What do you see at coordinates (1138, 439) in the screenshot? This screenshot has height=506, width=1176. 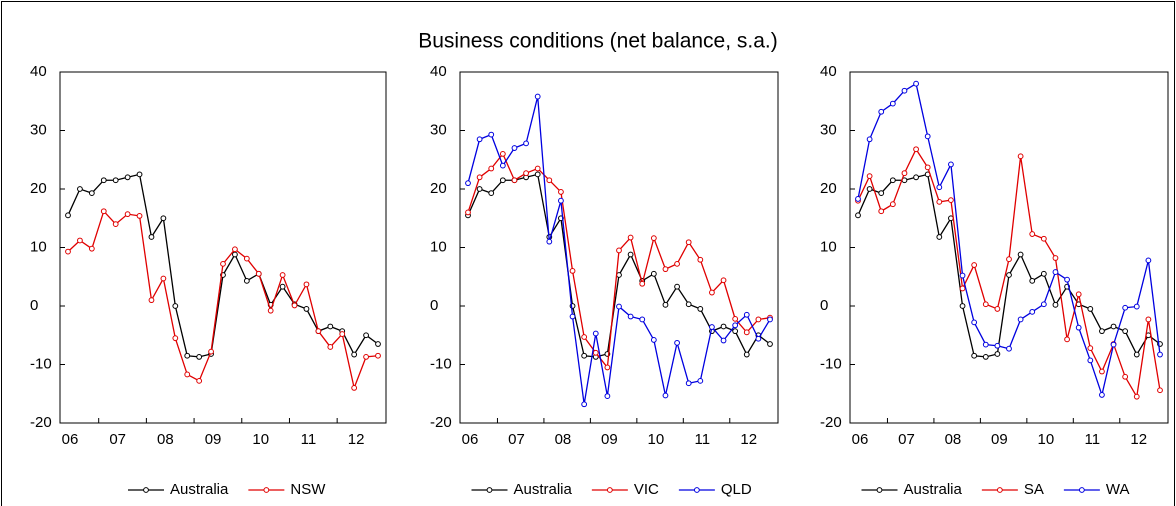 I see `x-tick-label: 12` at bounding box center [1138, 439].